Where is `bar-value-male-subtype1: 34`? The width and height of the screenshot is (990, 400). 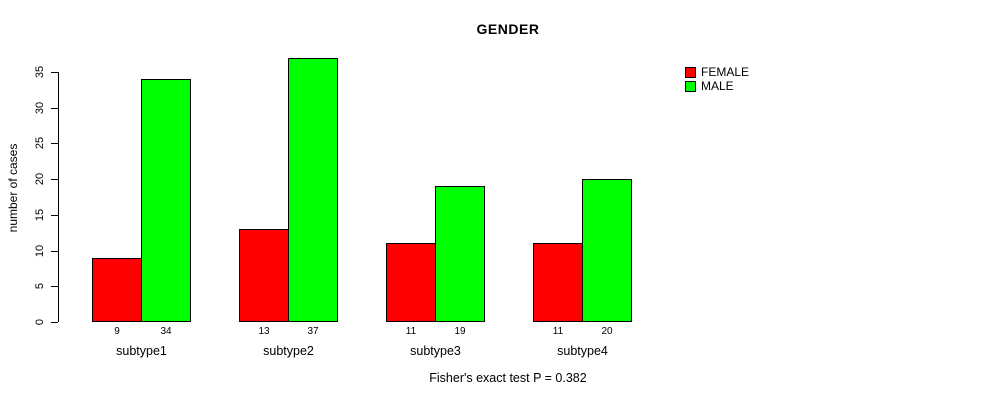 bar-value-male-subtype1: 34 is located at coordinates (166, 331).